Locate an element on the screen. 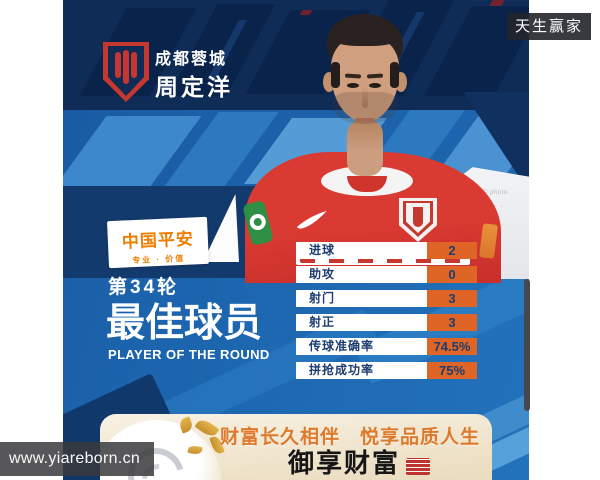 The width and height of the screenshot is (600, 480). stat-cell: 2 is located at coordinates (452, 250).